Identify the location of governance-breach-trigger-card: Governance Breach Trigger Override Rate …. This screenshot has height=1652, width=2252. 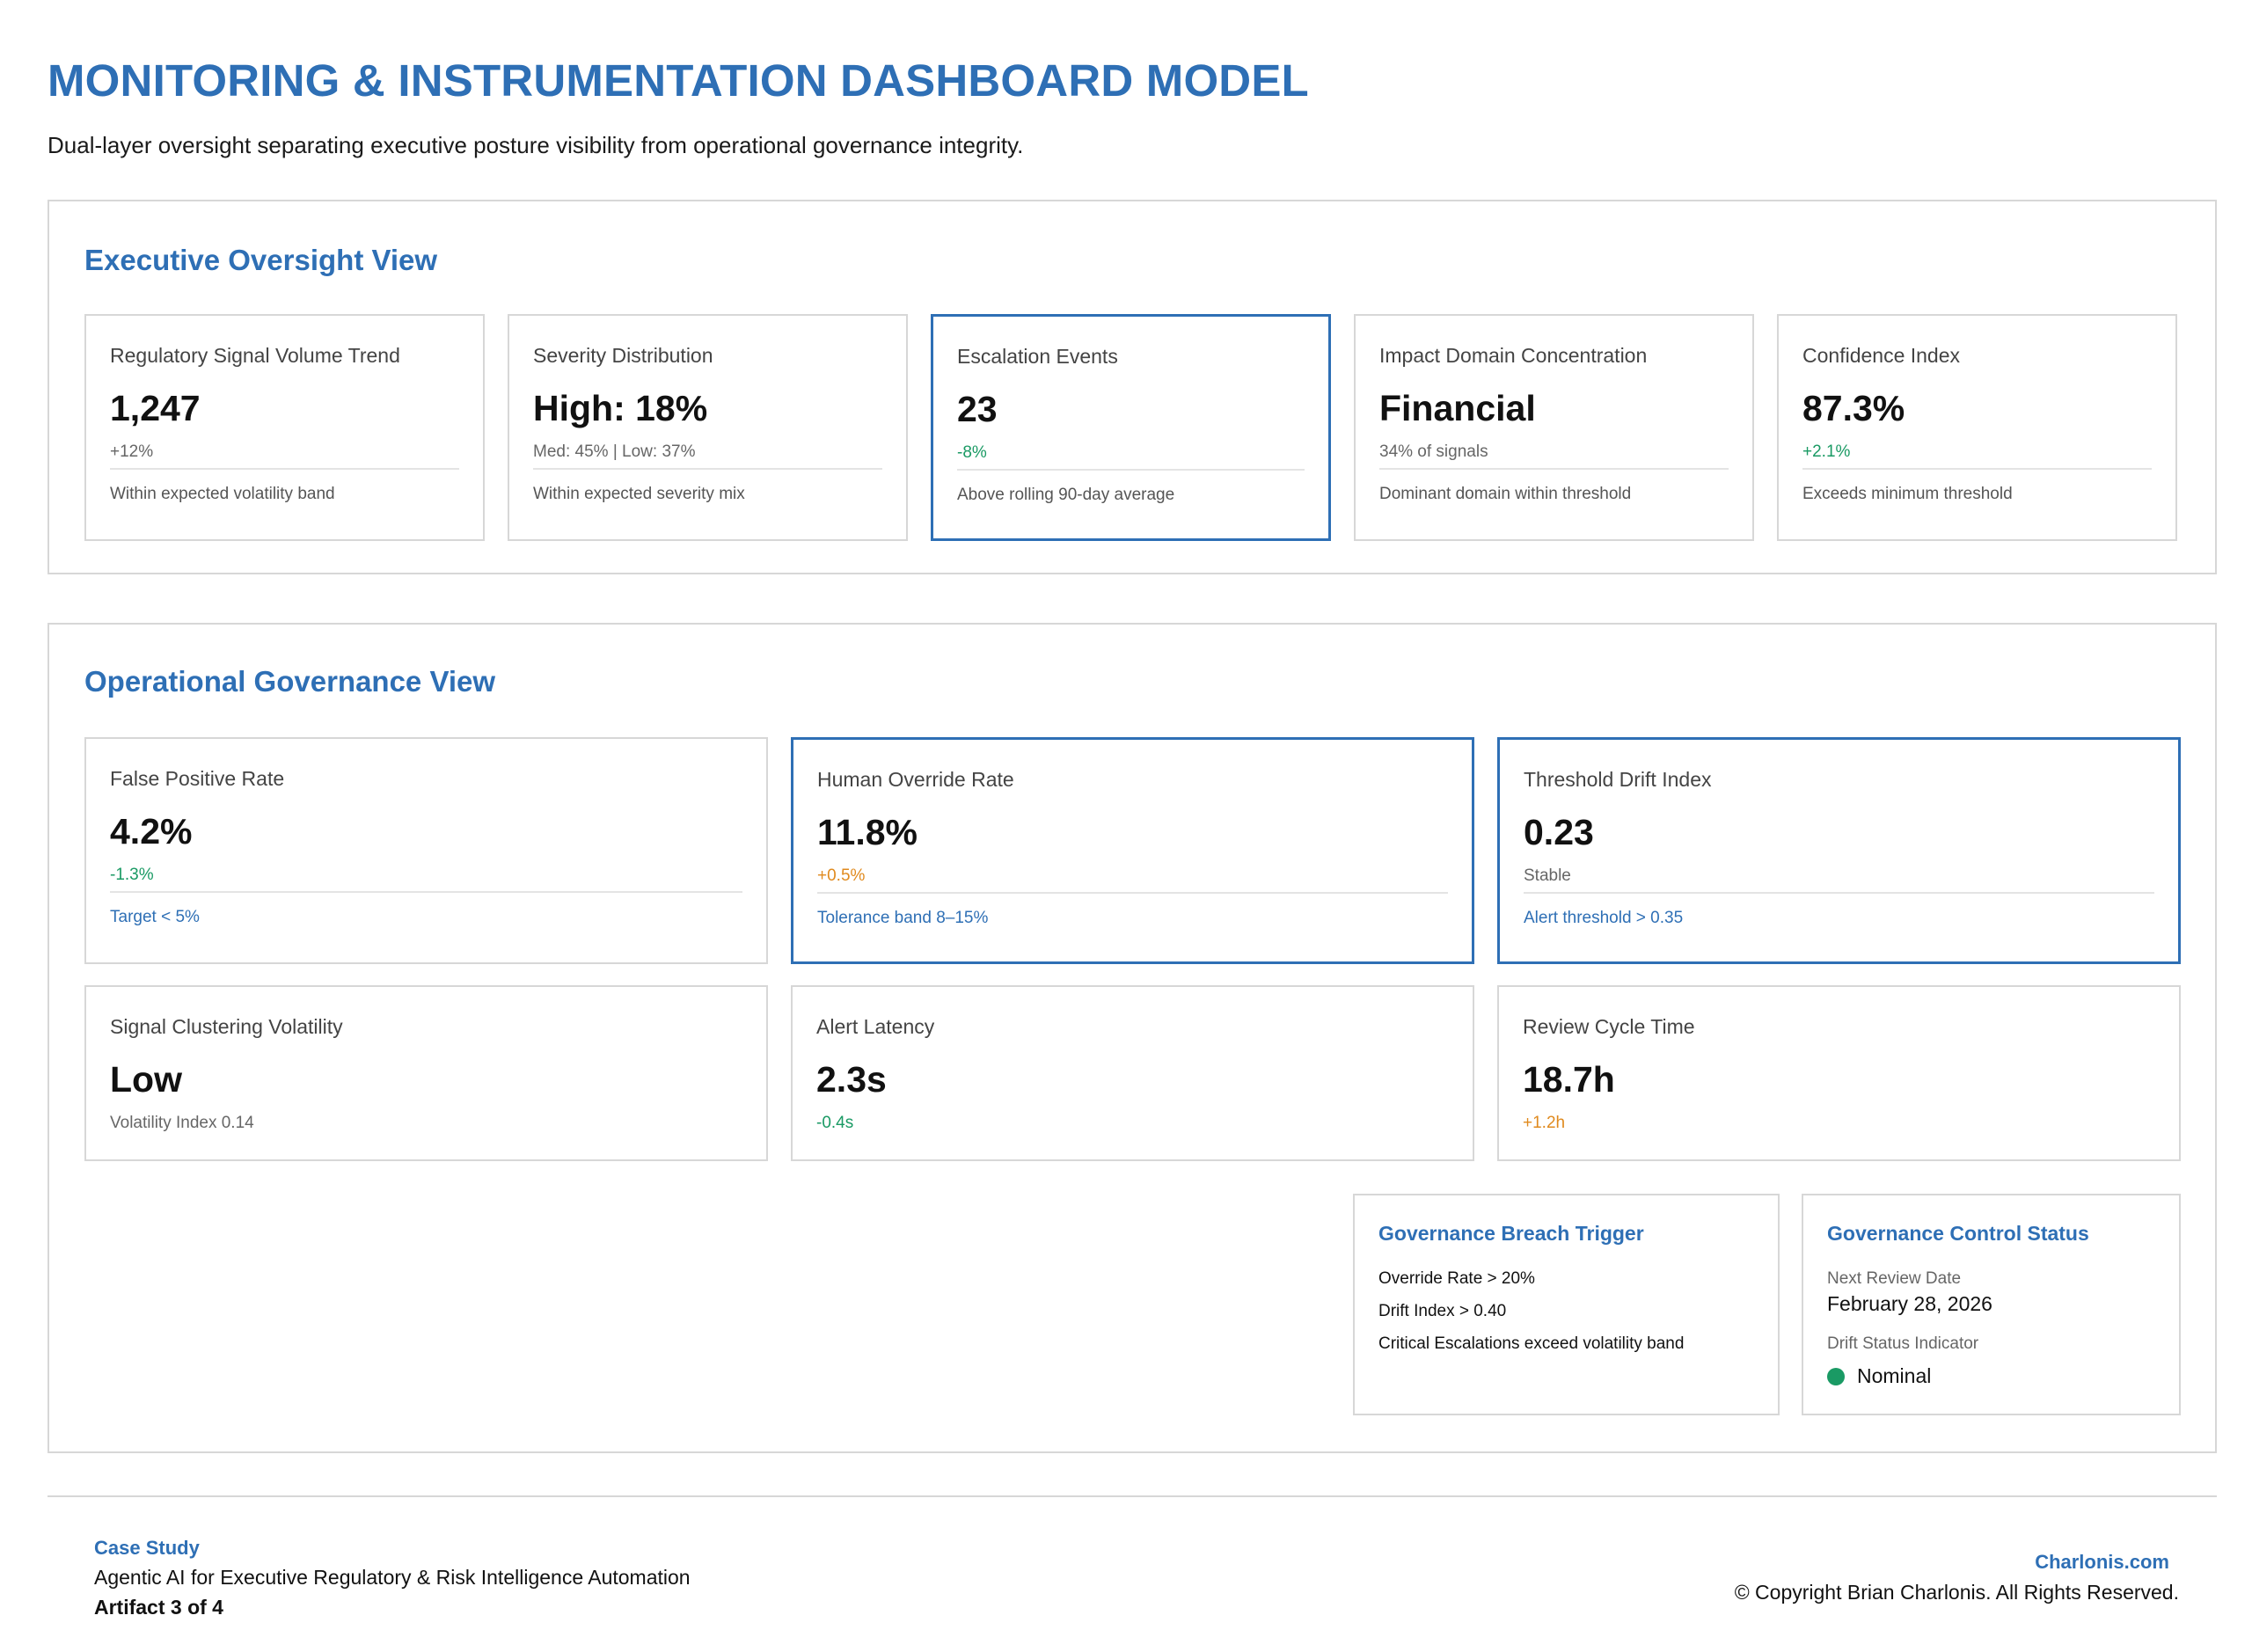
(1566, 1304).